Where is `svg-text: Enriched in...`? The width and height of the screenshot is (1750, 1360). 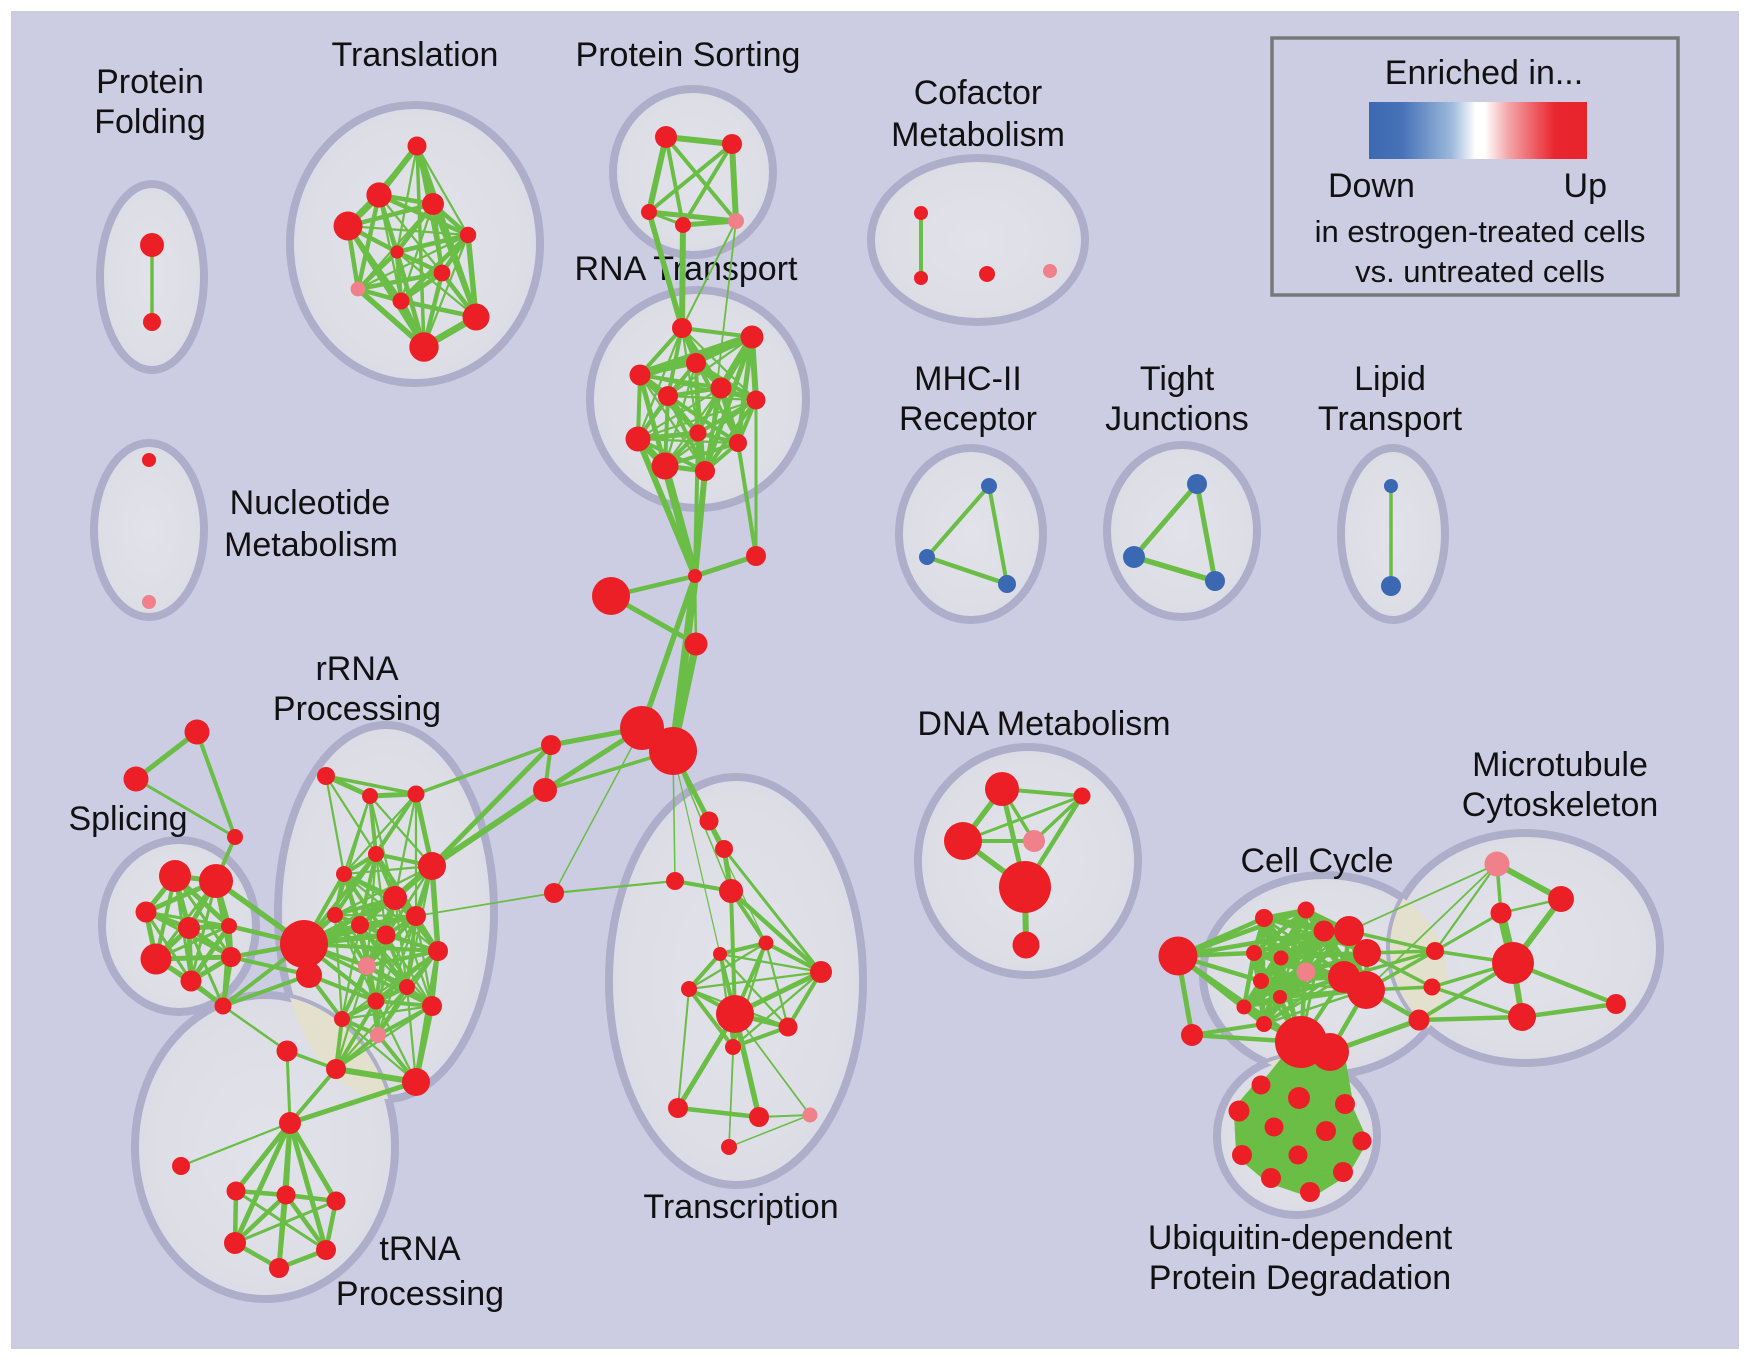
svg-text: Enriched in... is located at coordinates (1484, 73).